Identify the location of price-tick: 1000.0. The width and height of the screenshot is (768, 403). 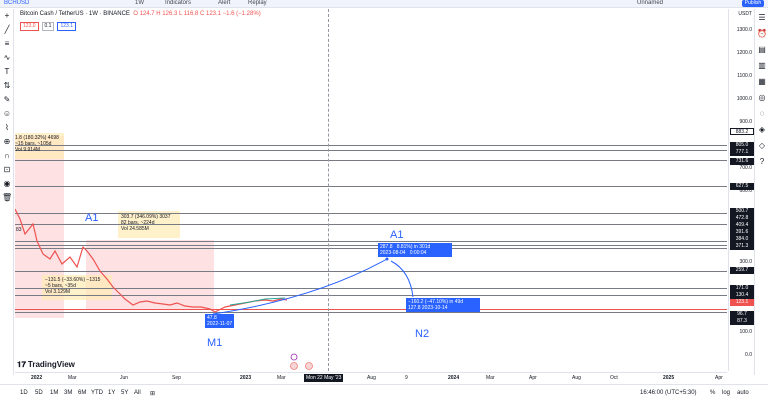
(744, 99).